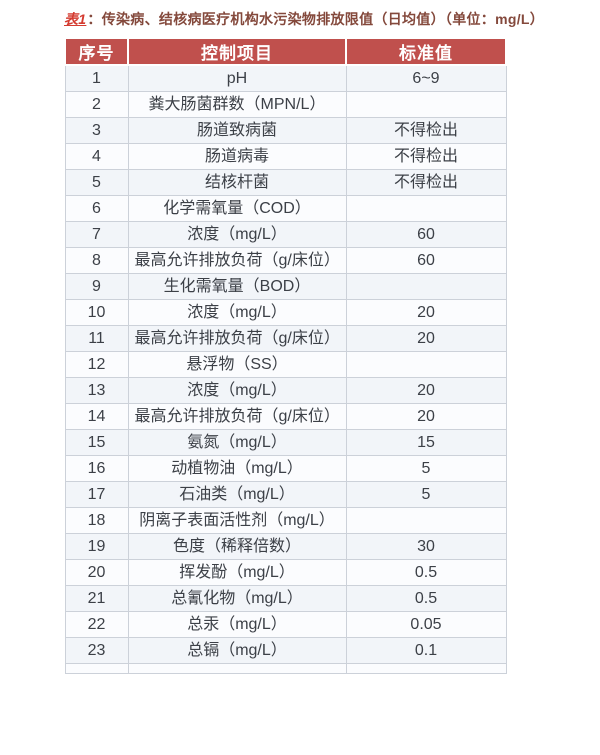  What do you see at coordinates (426, 624) in the screenshot?
I see `standard-value-cell: 0.05` at bounding box center [426, 624].